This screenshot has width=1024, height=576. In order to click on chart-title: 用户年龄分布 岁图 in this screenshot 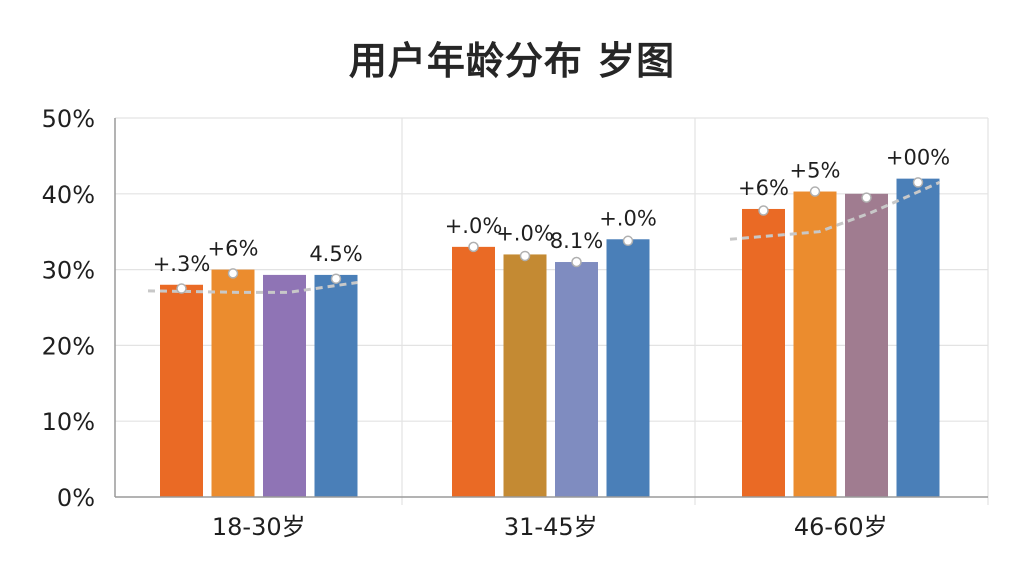, I will do `click(512, 61)`.